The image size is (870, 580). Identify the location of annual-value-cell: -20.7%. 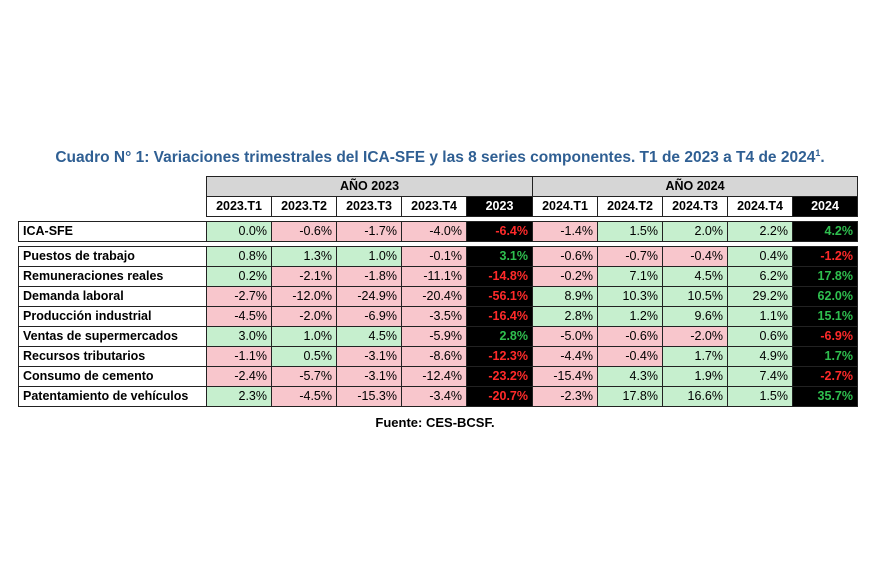
(499, 396).